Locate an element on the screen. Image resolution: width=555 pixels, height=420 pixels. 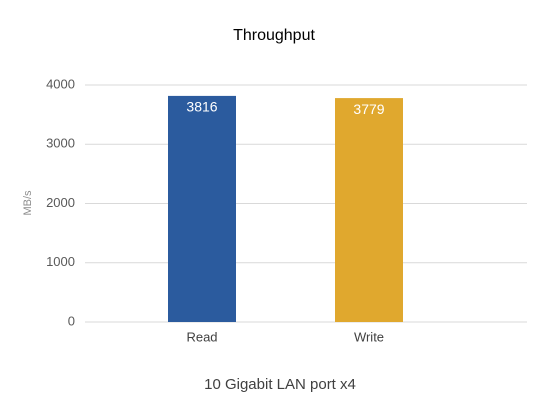
y-tick-label: 3000 is located at coordinates (60, 143).